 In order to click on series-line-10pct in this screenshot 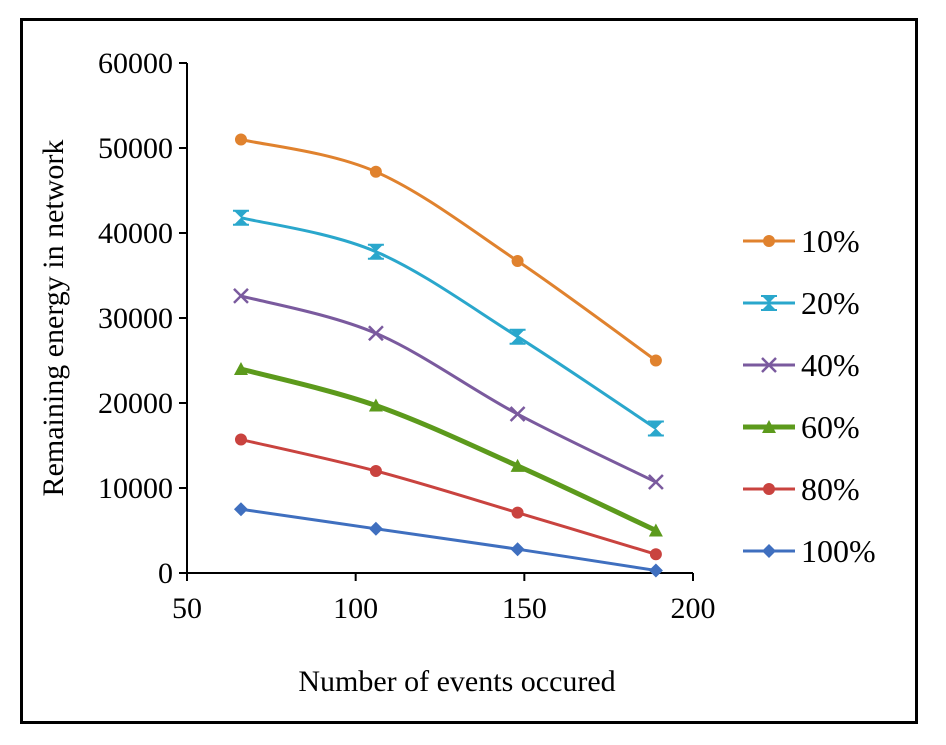, I will do `click(448, 250)`.